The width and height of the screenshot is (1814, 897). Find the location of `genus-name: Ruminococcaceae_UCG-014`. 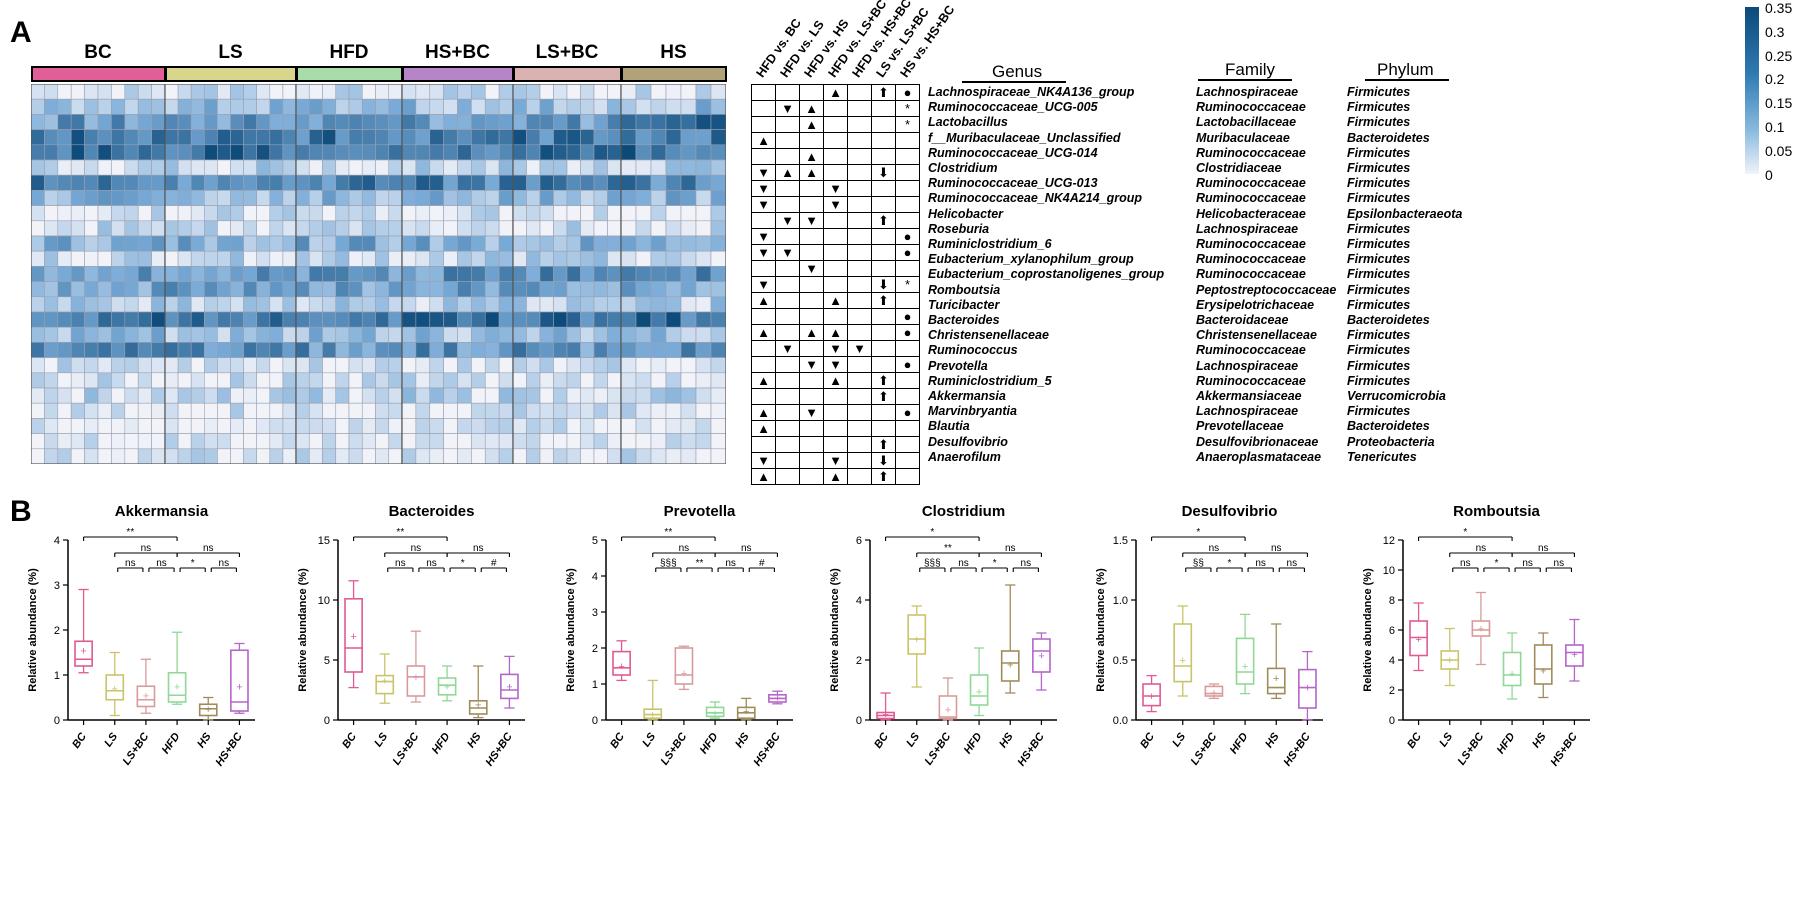

genus-name: Ruminococcaceae_UCG-014 is located at coordinates (1013, 152).